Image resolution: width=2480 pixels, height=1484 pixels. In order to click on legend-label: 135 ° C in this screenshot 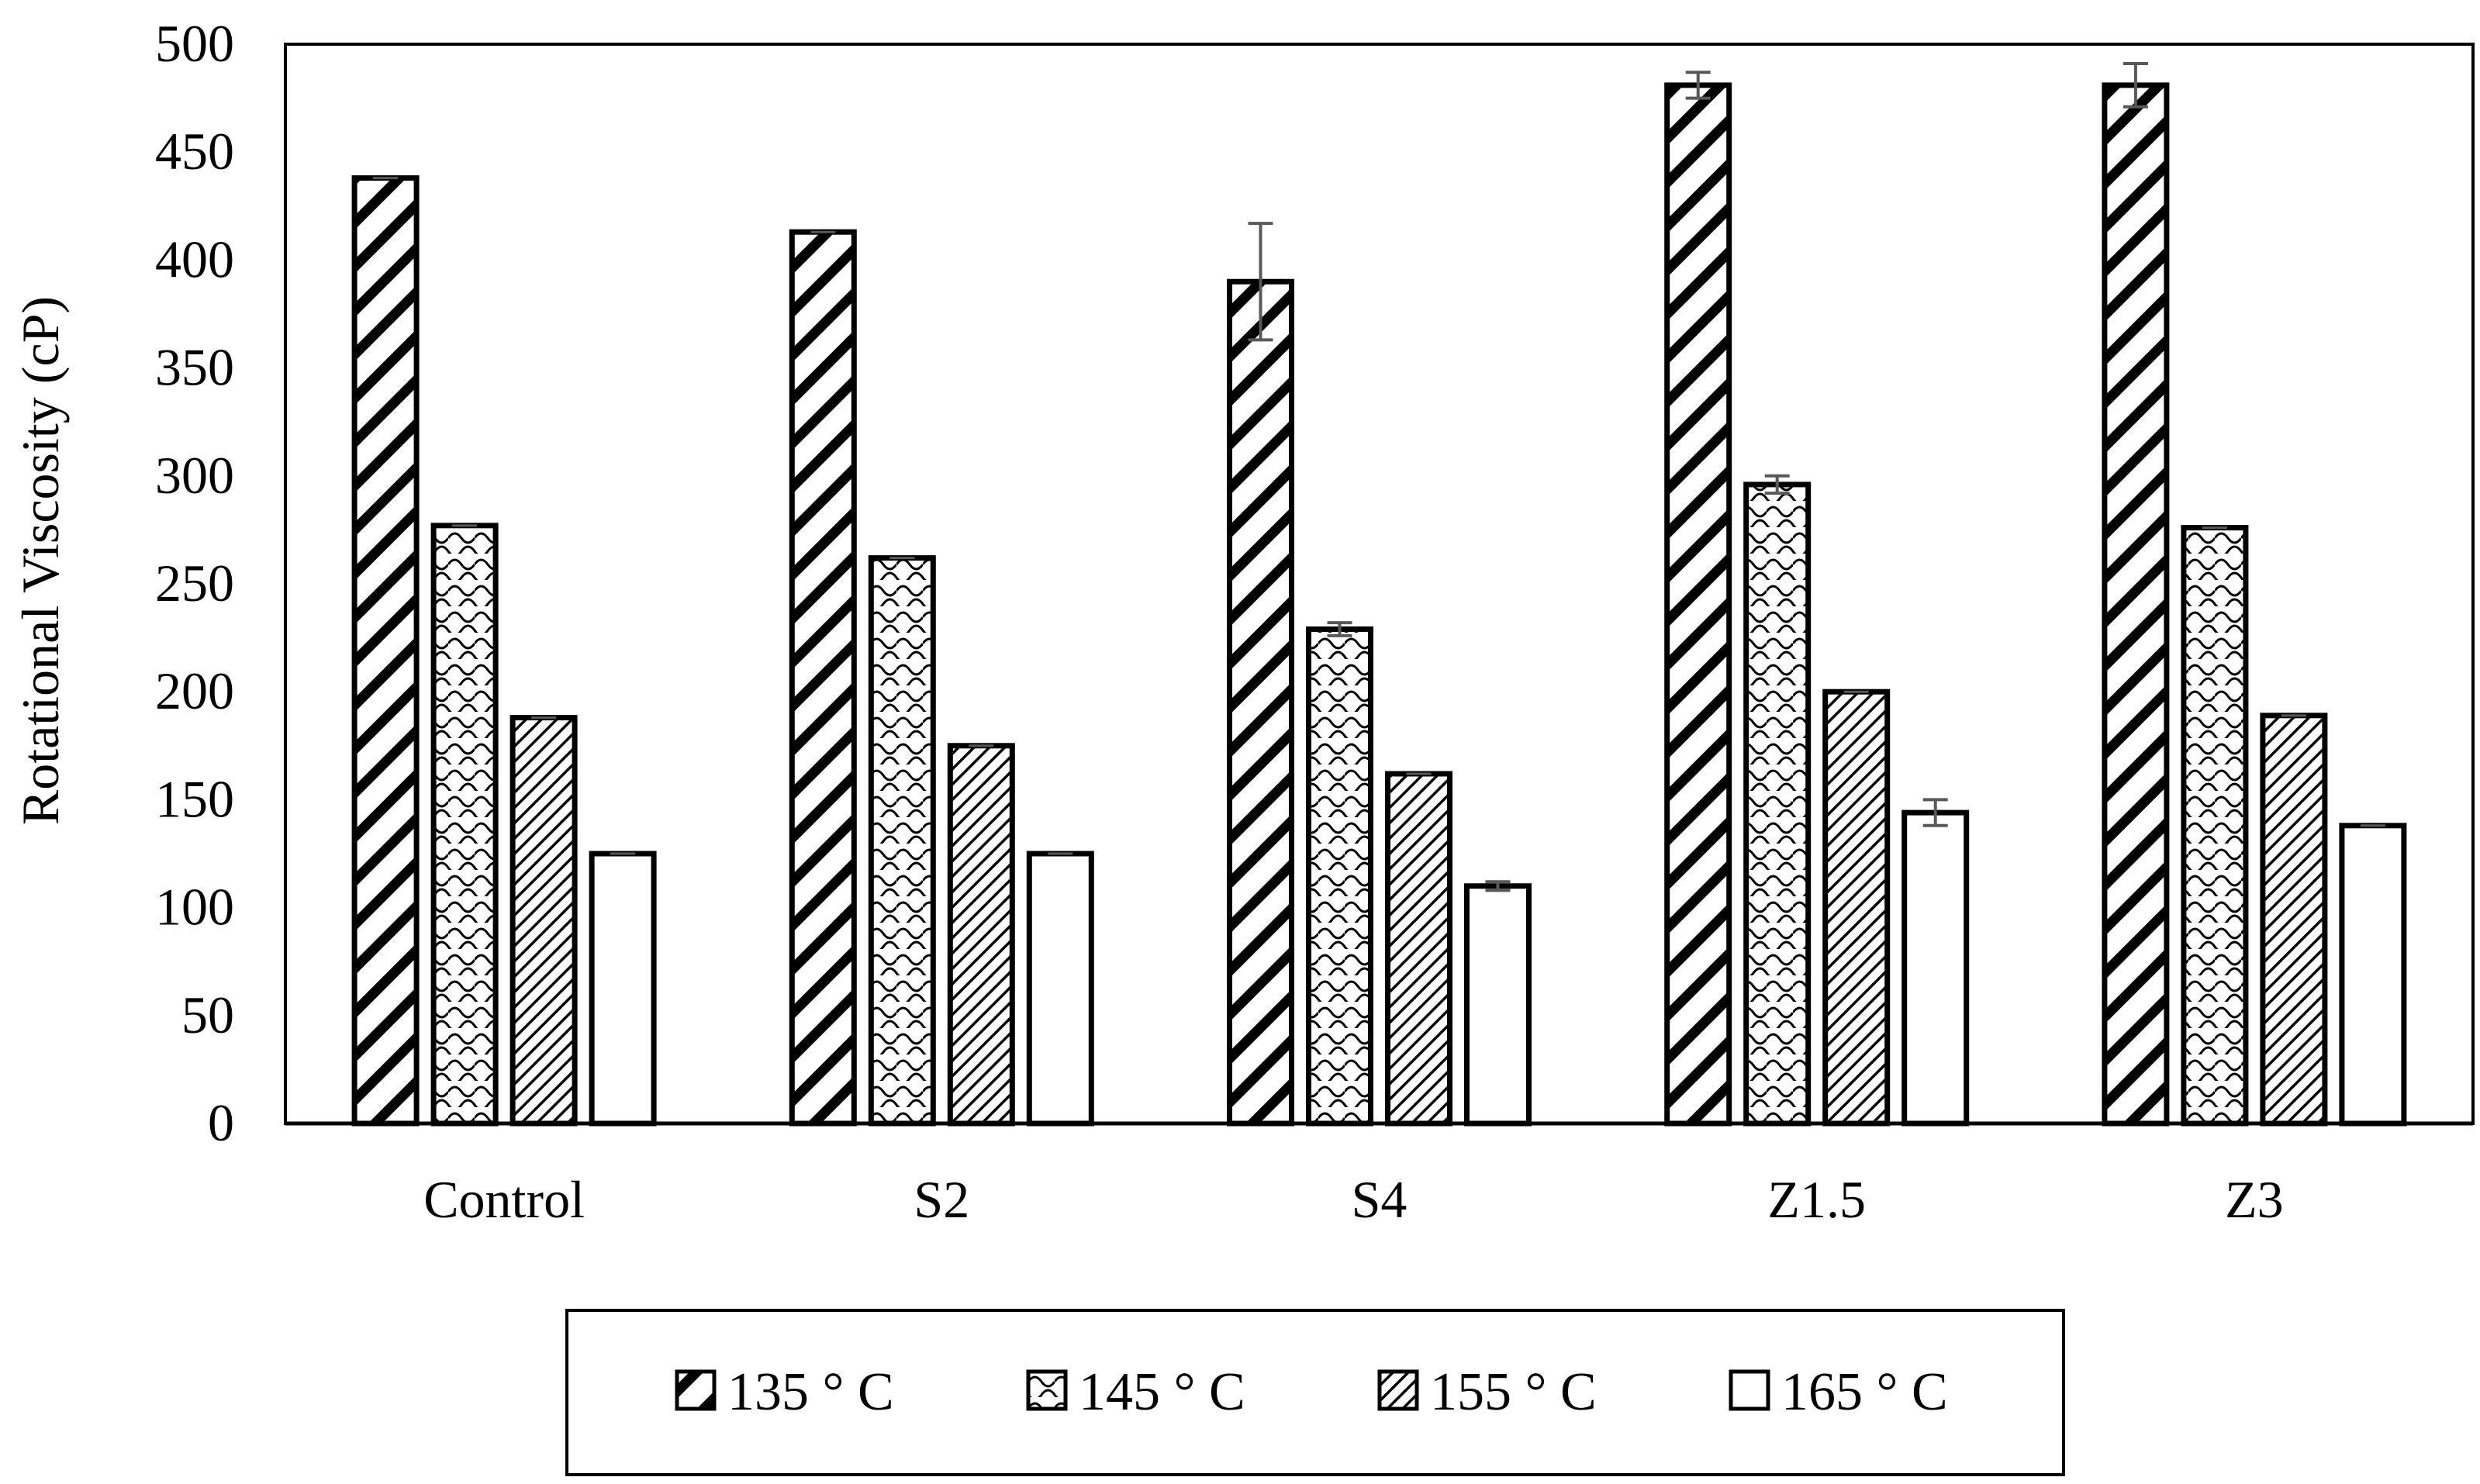, I will do `click(810, 1392)`.